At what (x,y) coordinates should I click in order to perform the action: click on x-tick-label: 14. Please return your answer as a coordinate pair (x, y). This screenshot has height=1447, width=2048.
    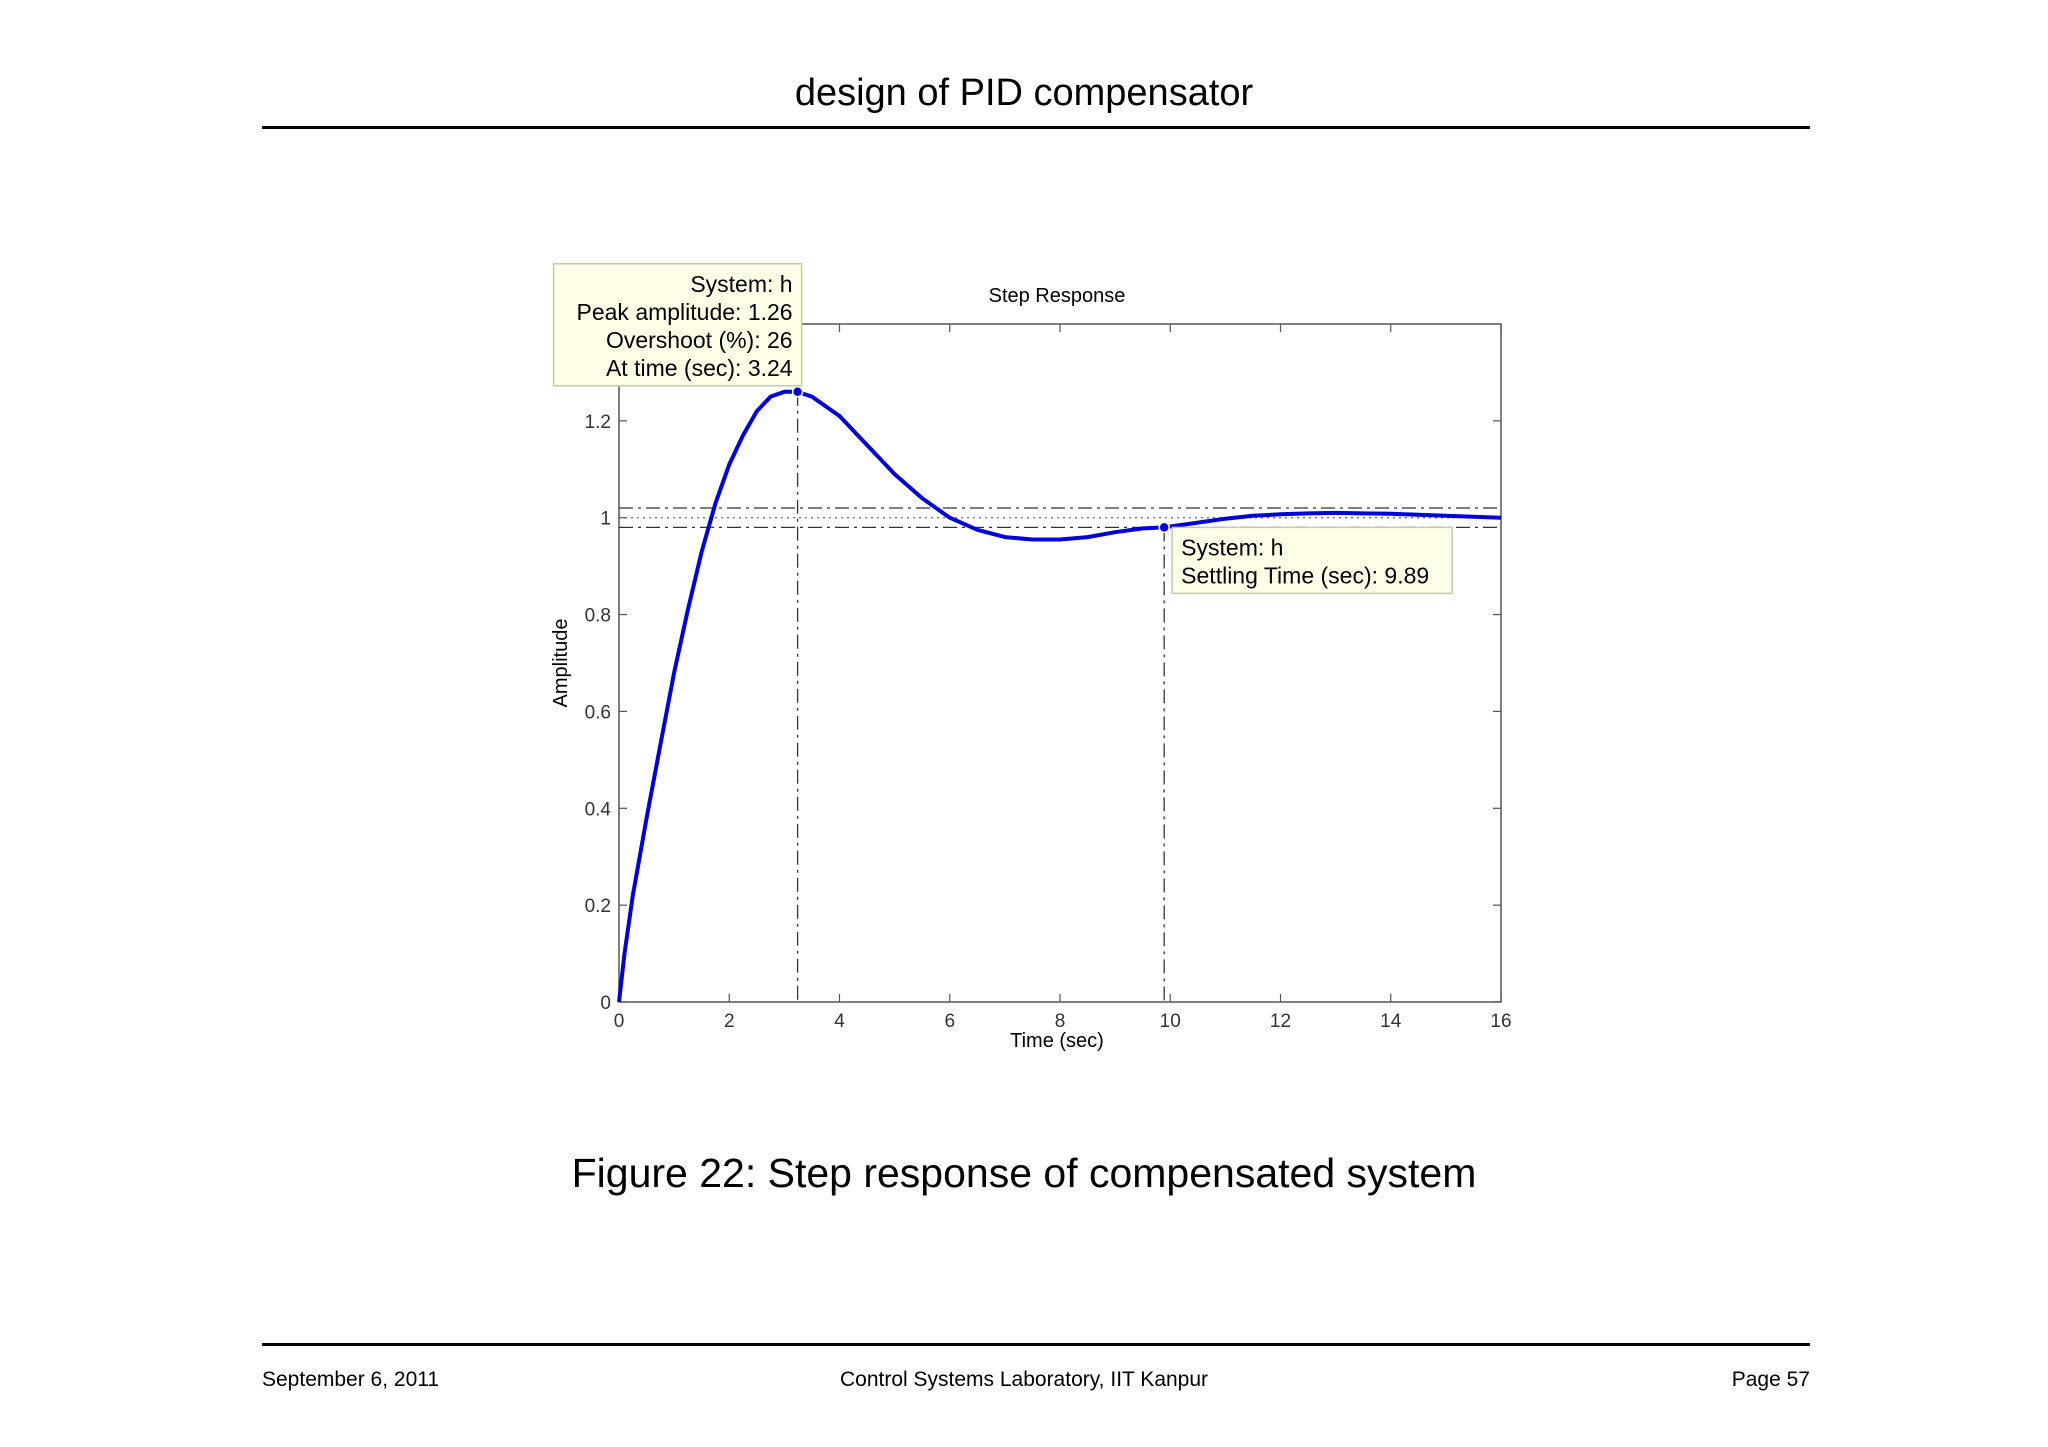
    Looking at the image, I should click on (1391, 1021).